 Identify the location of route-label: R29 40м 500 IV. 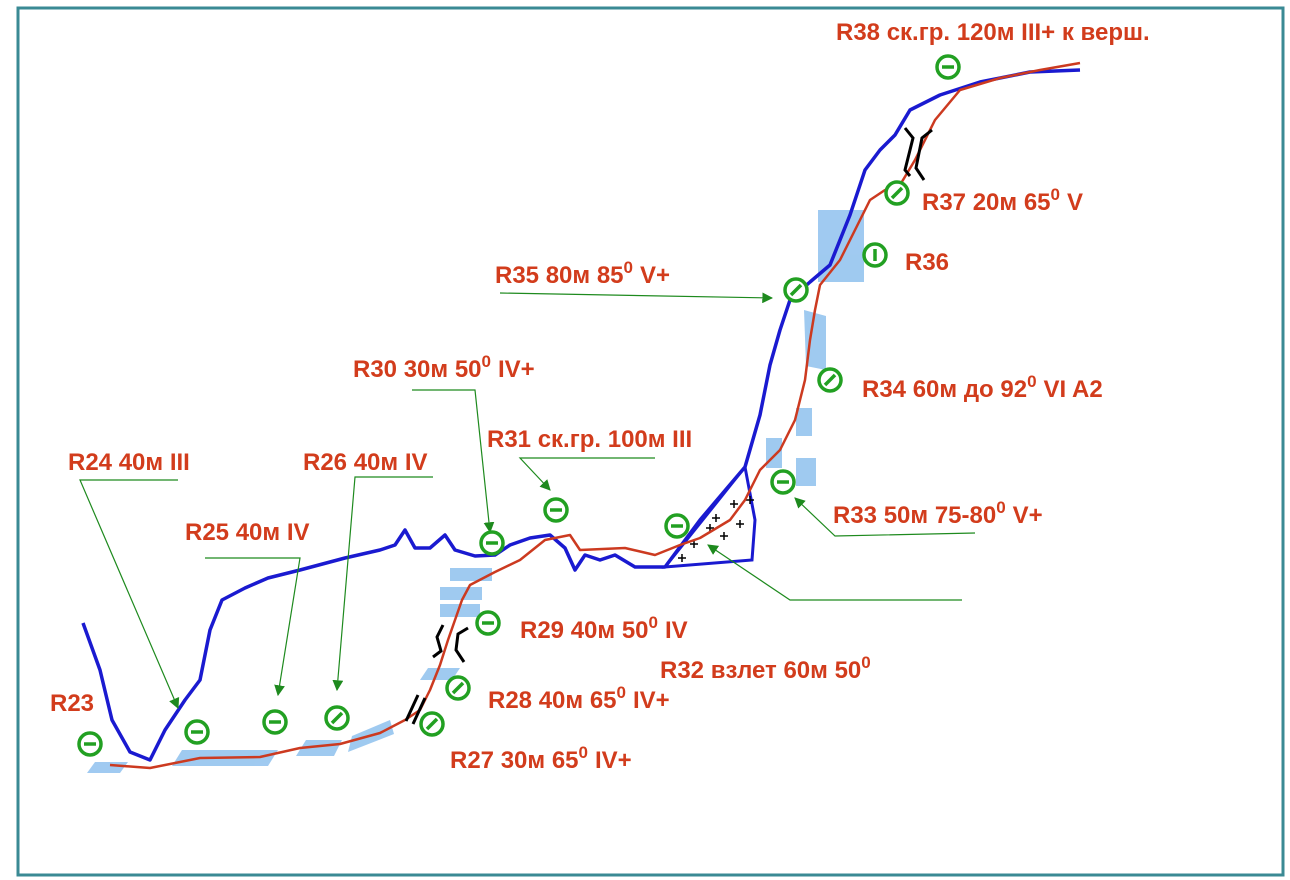
(604, 628).